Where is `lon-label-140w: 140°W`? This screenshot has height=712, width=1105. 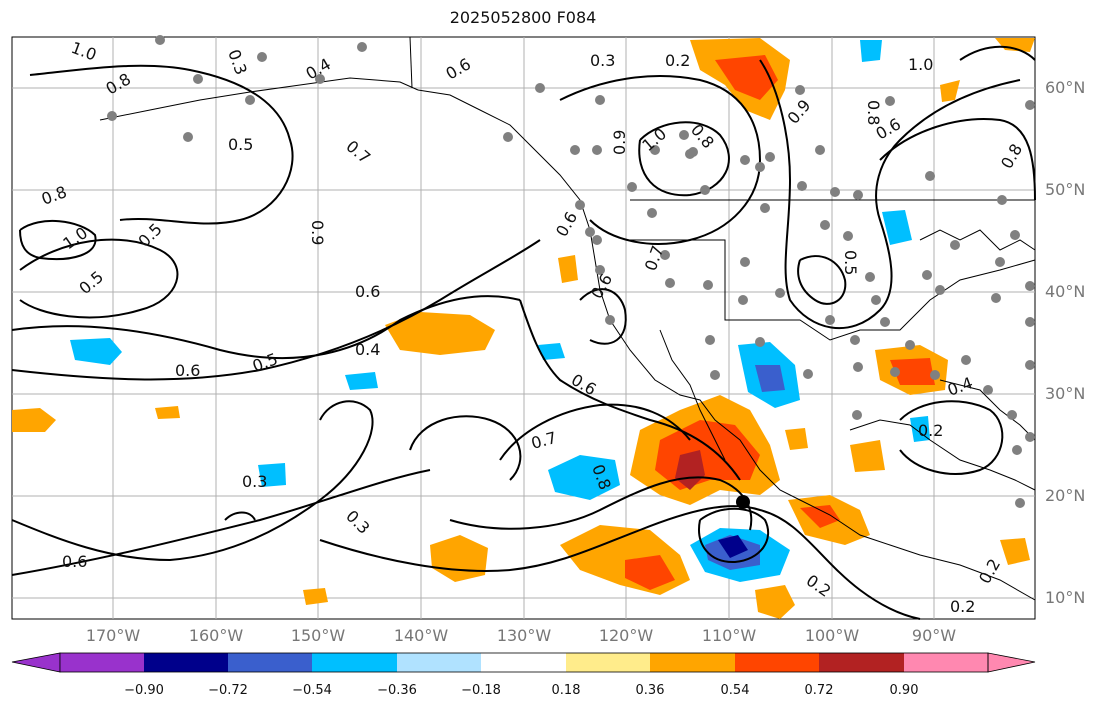 lon-label-140w: 140°W is located at coordinates (421, 635).